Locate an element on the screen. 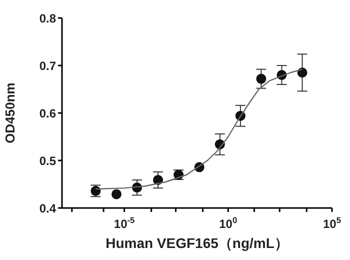 The width and height of the screenshot is (350, 260). x-tick-label: 10$^{-5}$ is located at coordinates (125, 223).